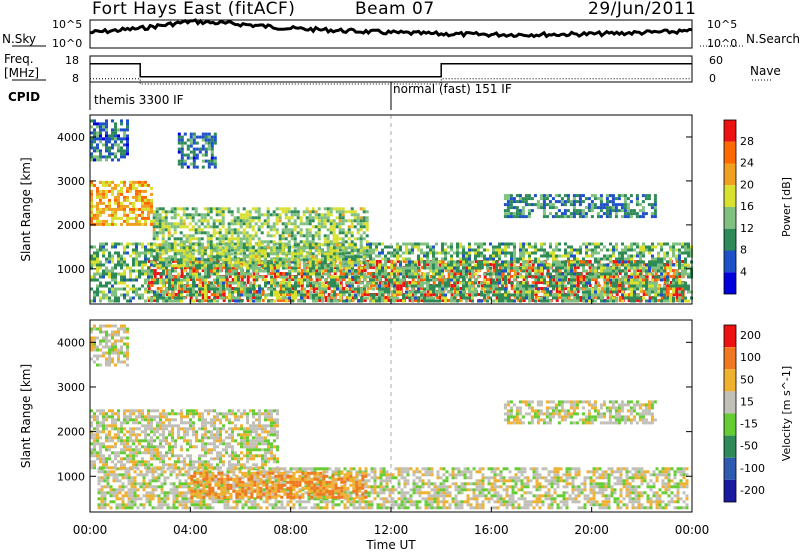  What do you see at coordinates (747, 163) in the screenshot?
I see `power-cbar-tick-1: 24` at bounding box center [747, 163].